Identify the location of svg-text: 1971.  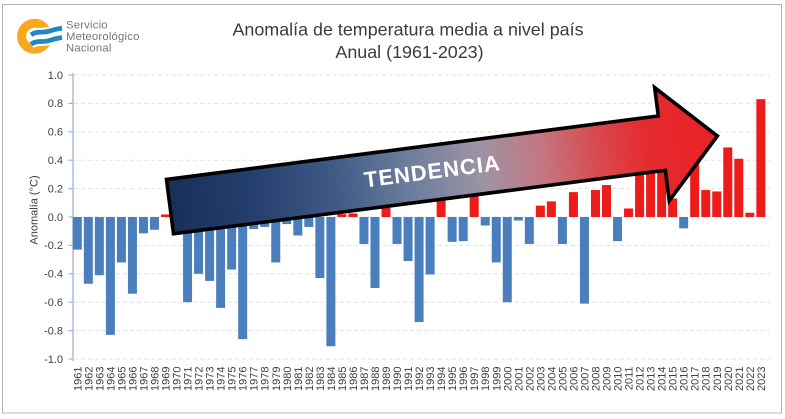
(189, 379).